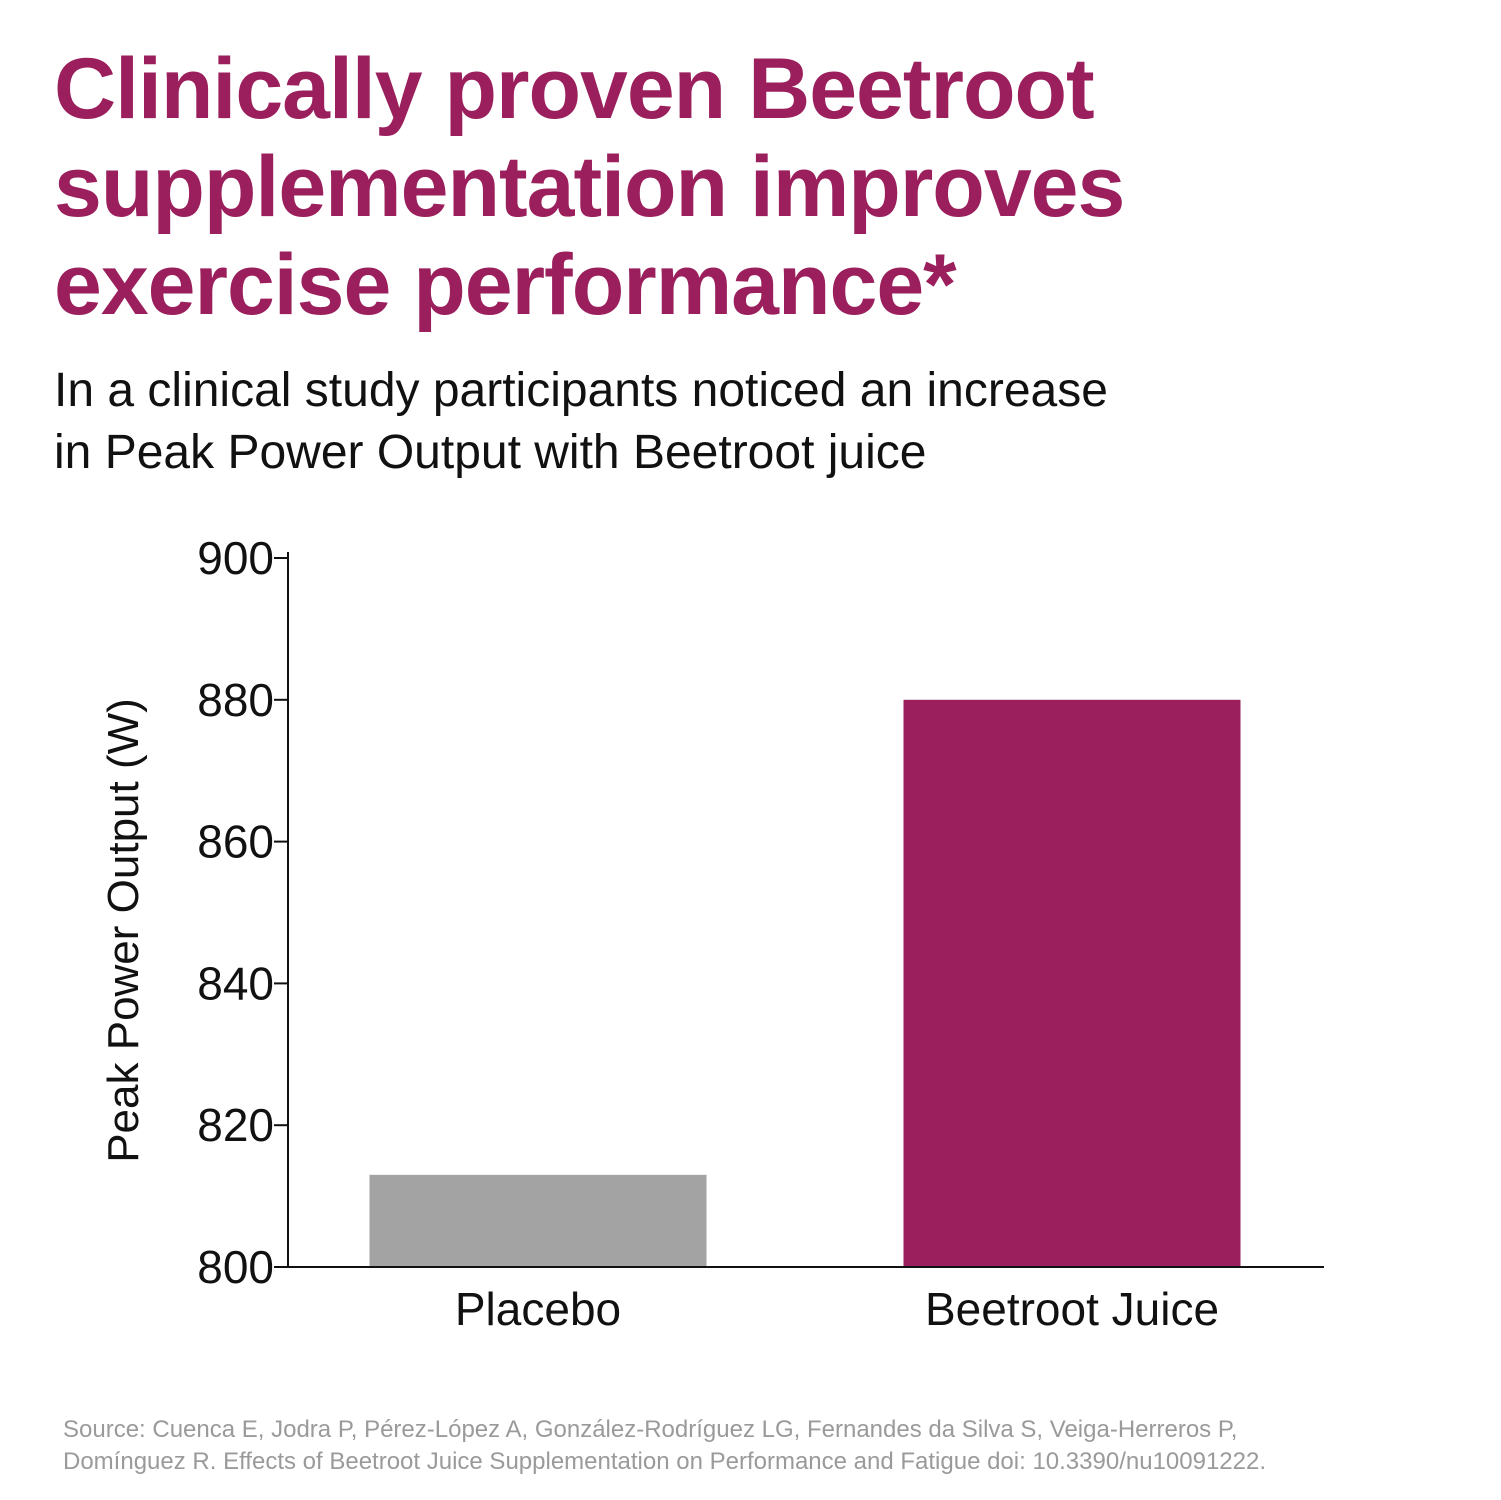  Describe the element at coordinates (589, 187) in the screenshot. I see `headline-line: supplementation improves` at that location.